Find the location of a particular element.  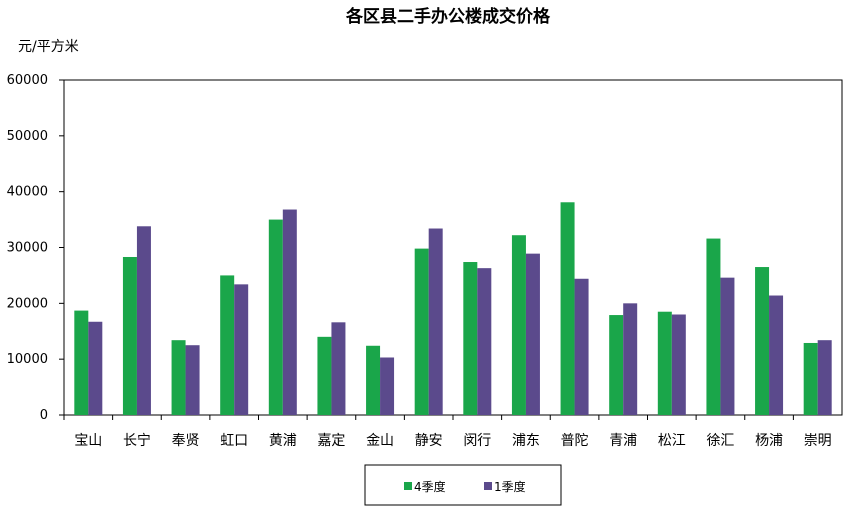

x-tick-label: 虹口 is located at coordinates (234, 441).